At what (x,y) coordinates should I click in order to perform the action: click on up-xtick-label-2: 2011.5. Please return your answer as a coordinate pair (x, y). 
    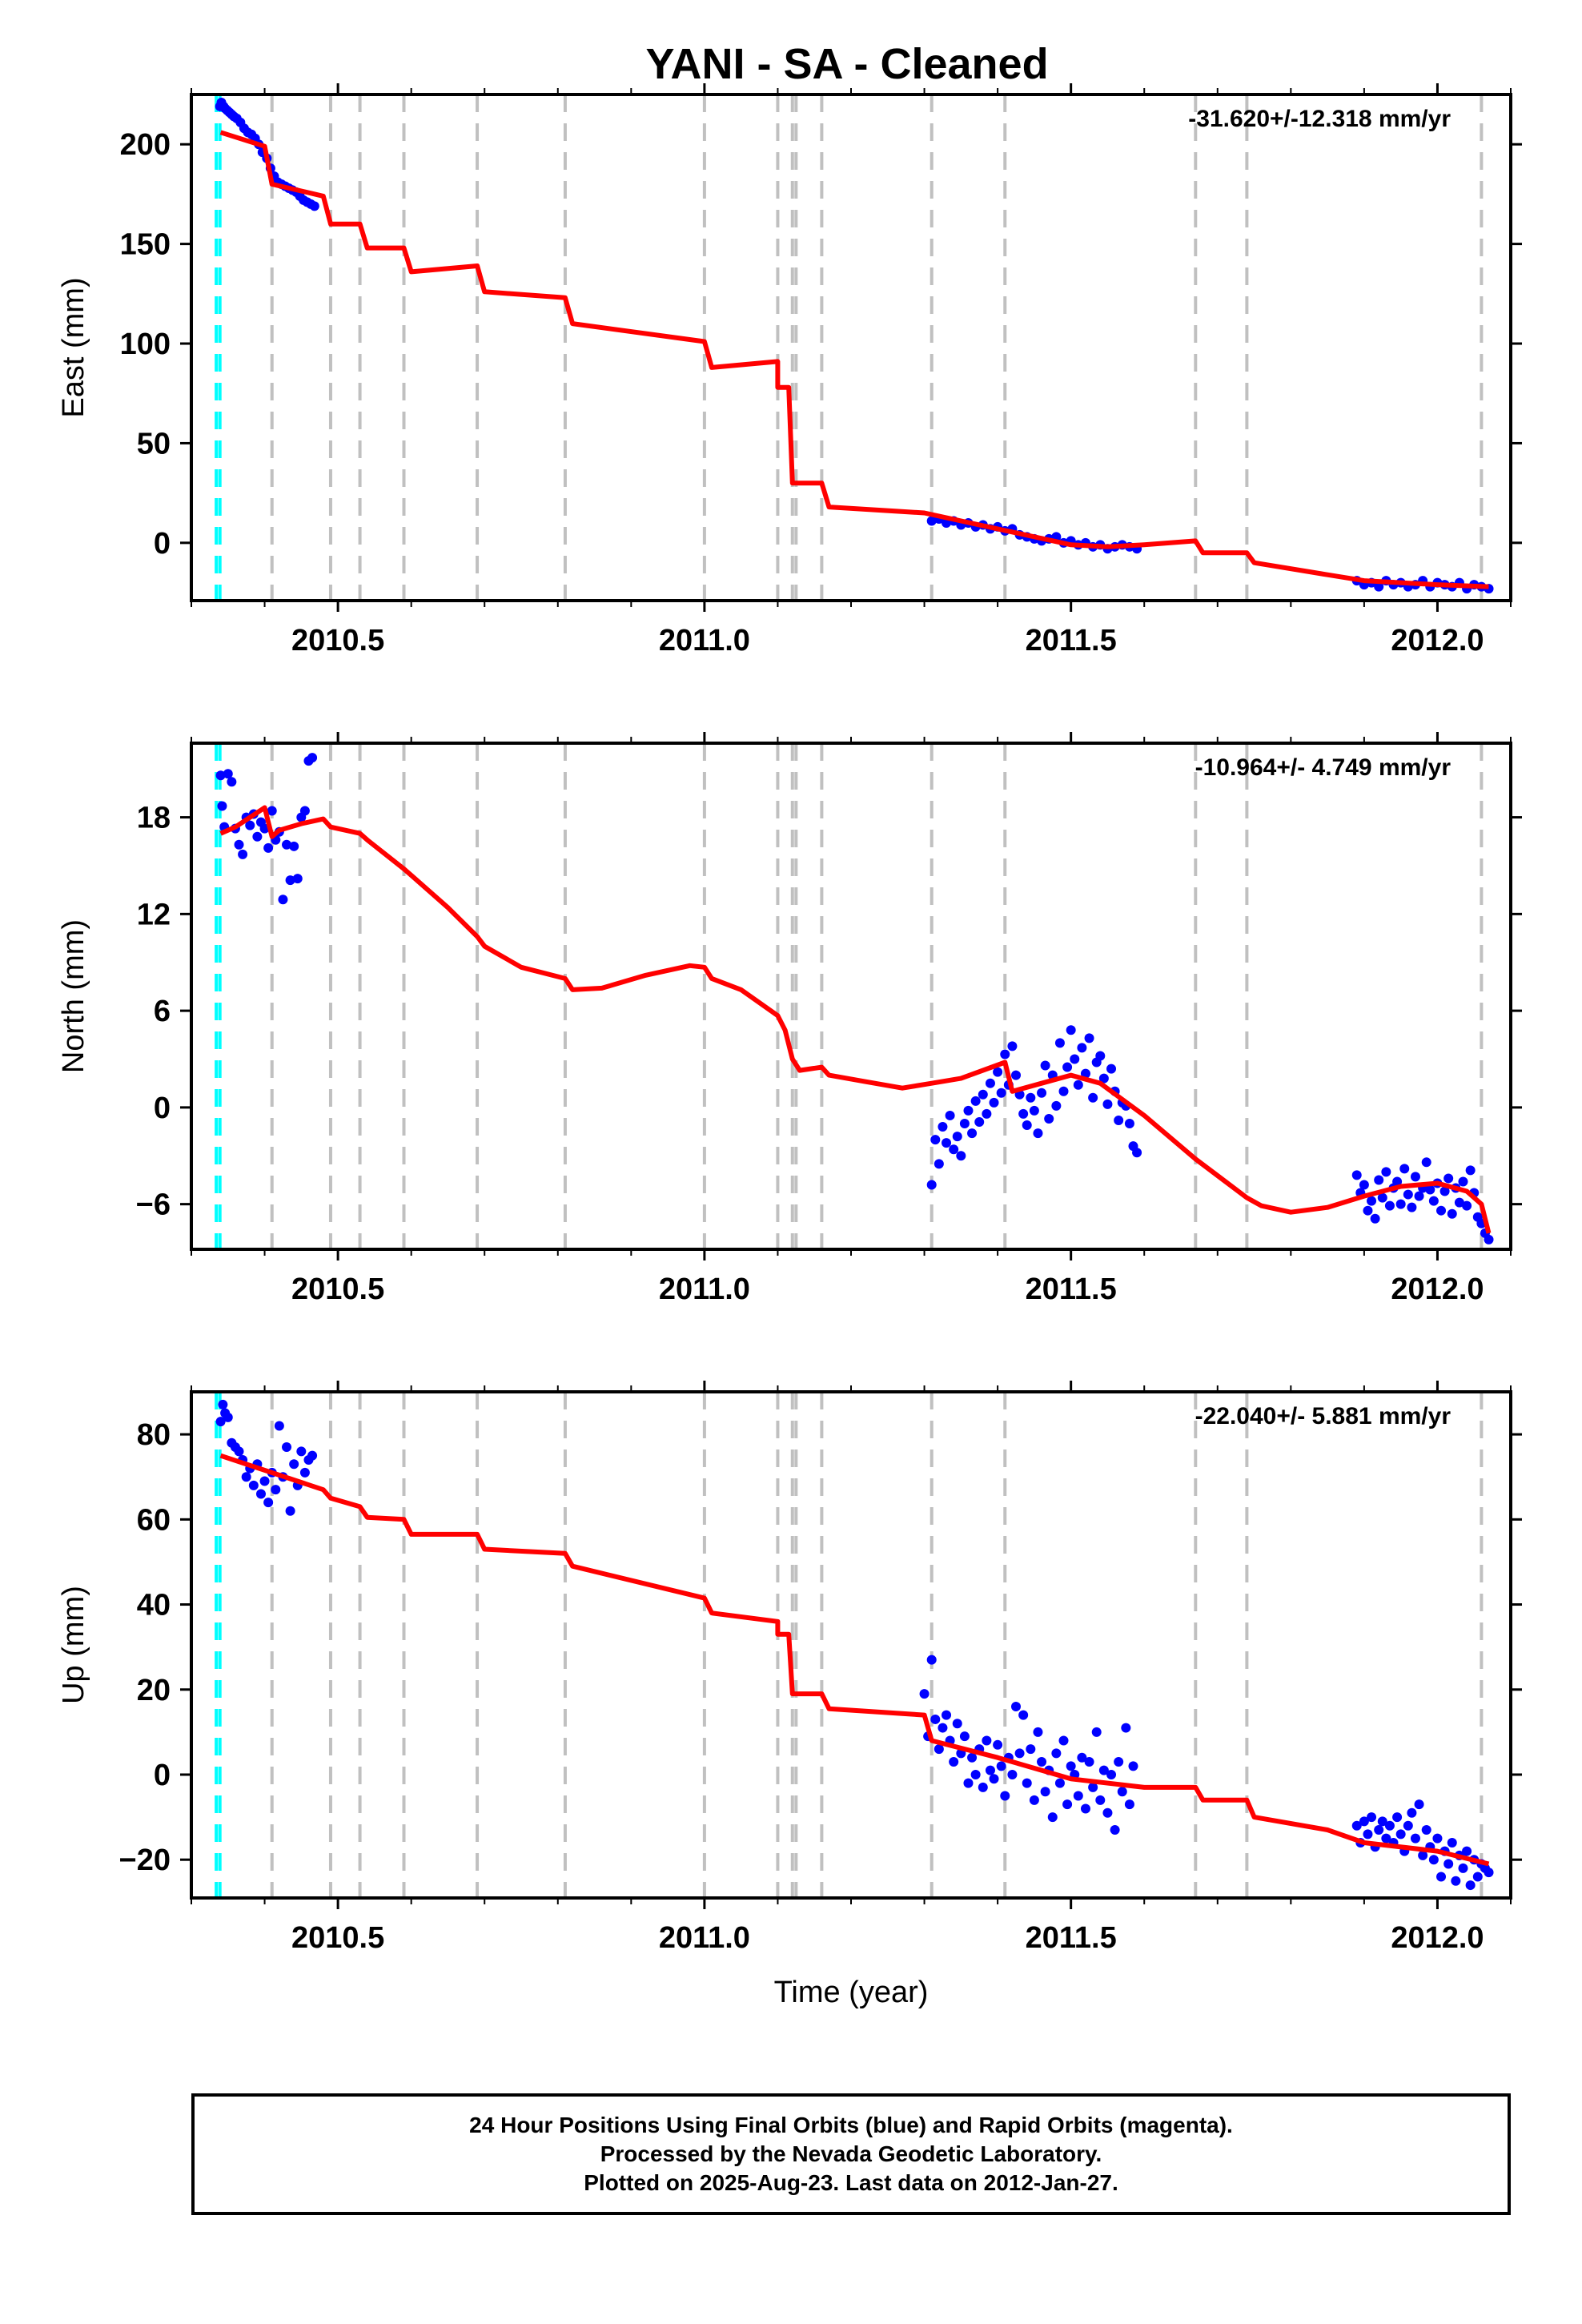
    Looking at the image, I should click on (1071, 1938).